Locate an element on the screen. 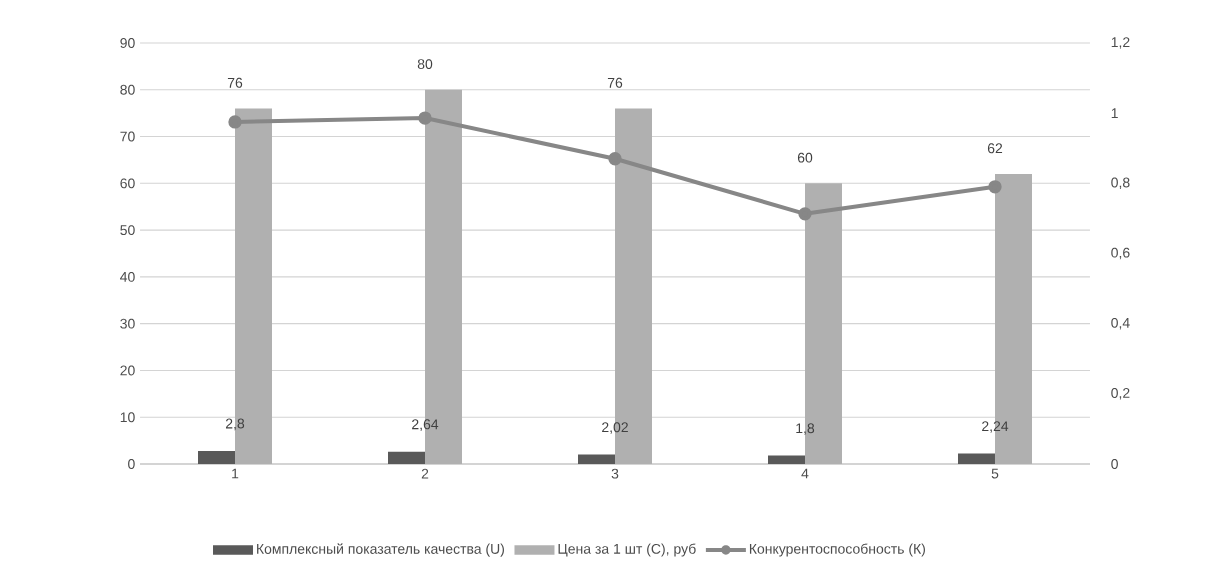 Image resolution: width=1211 pixels, height=580 pixels. x-tick-label: 5 is located at coordinates (995, 473).